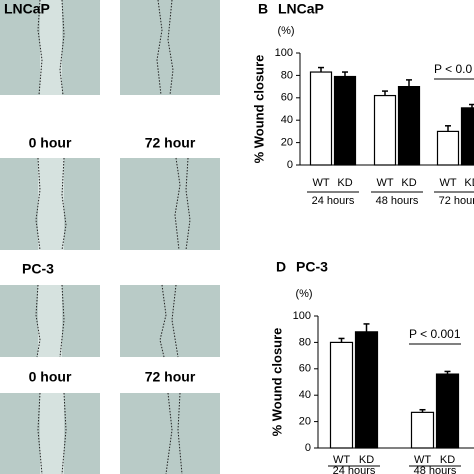 This screenshot has height=474, width=474. What do you see at coordinates (38, 269) in the screenshot?
I see `cell-line-label: PC-3` at bounding box center [38, 269].